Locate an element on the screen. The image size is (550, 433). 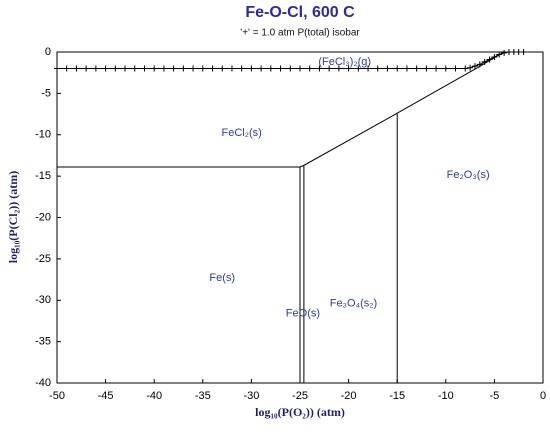
x-tick-label: -45 is located at coordinates (106, 396).